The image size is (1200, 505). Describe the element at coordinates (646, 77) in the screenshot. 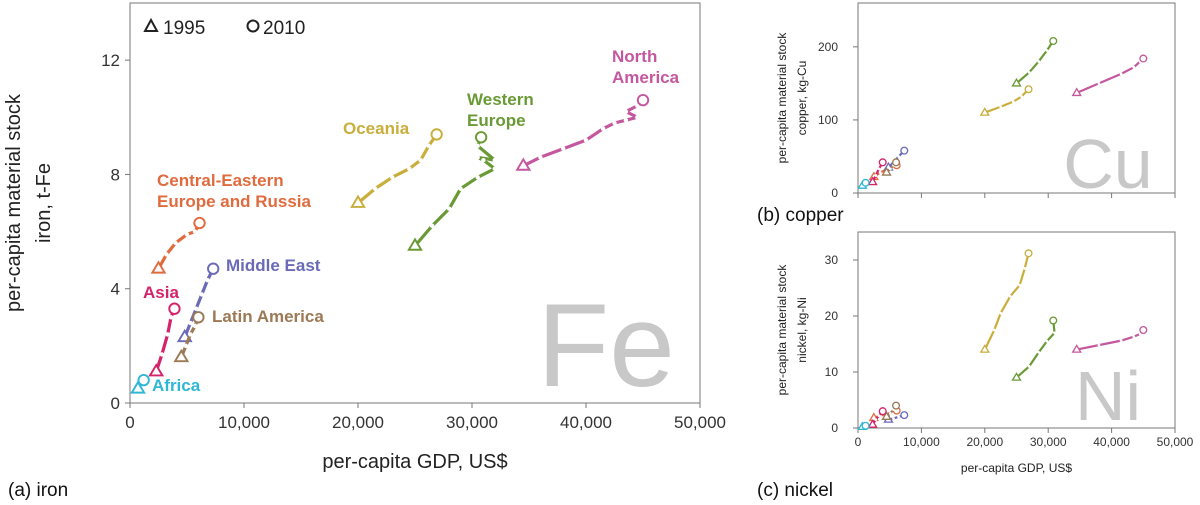

I see `series-label: America` at that location.